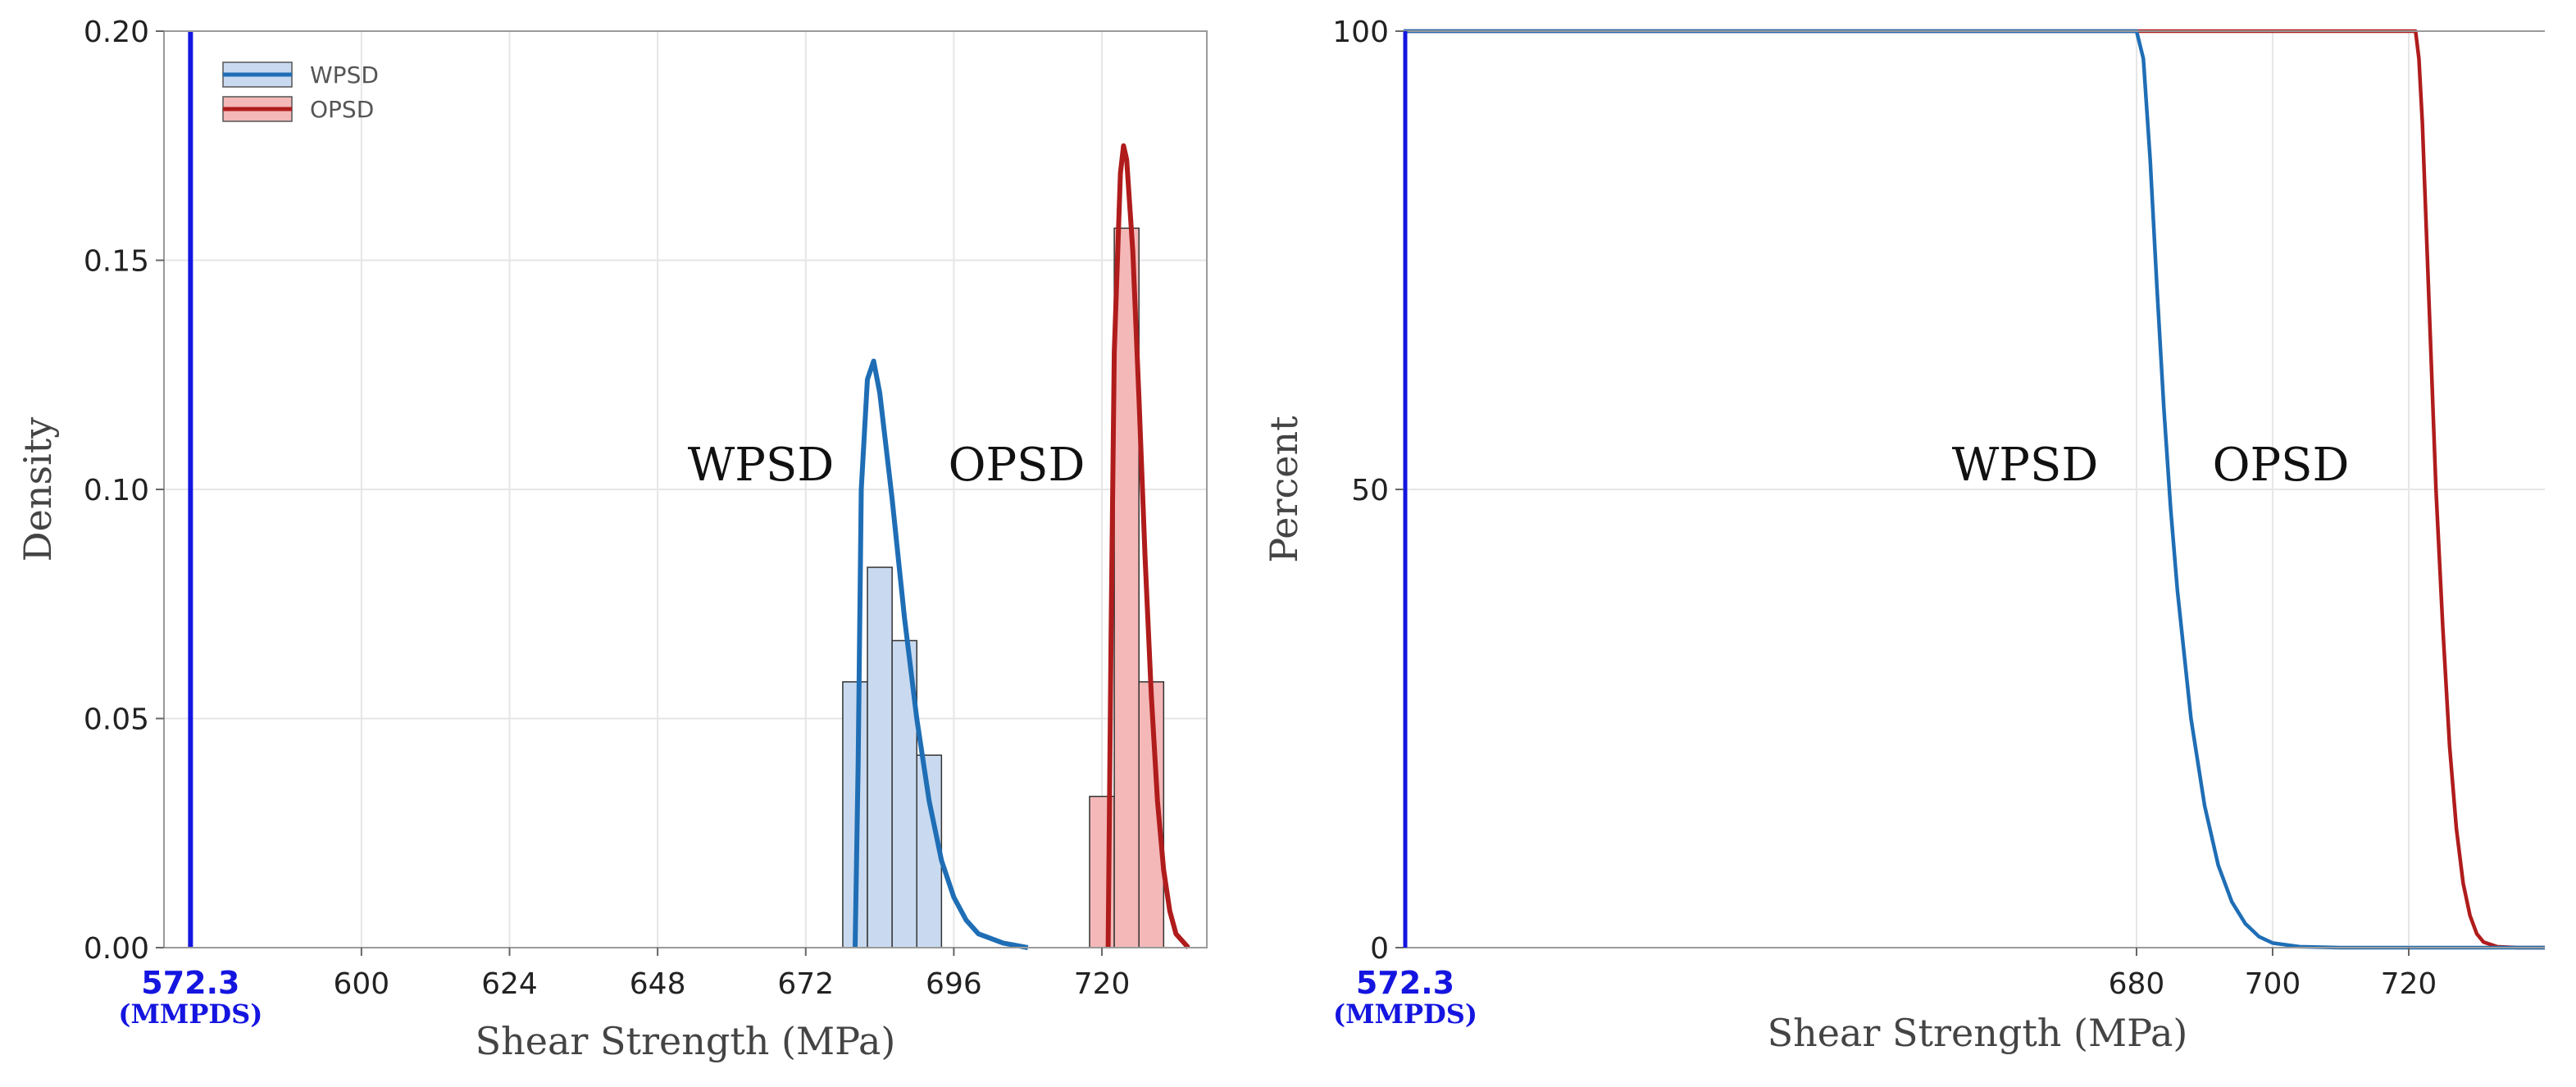 Image resolution: width=2576 pixels, height=1087 pixels. Describe the element at coordinates (761, 465) in the screenshot. I see `wpsd-density-label: WPSD` at that location.